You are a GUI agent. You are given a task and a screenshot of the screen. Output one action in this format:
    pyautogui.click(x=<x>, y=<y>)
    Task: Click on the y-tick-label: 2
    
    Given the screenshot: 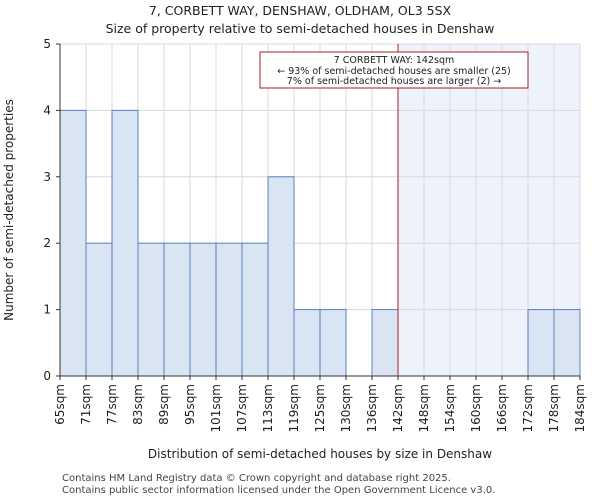 What is the action you would take?
    pyautogui.click(x=47, y=243)
    